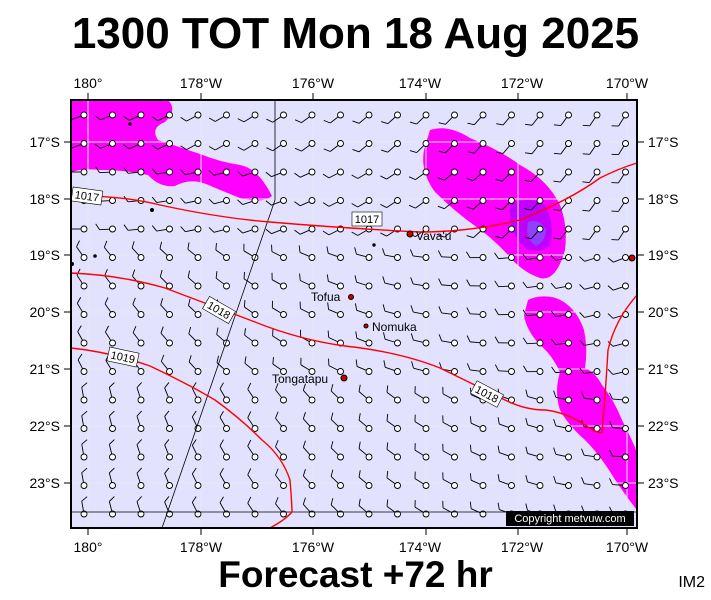 The height and width of the screenshot is (600, 711). I want to click on place-label-tongatapu: Tongatapu, so click(300, 379).